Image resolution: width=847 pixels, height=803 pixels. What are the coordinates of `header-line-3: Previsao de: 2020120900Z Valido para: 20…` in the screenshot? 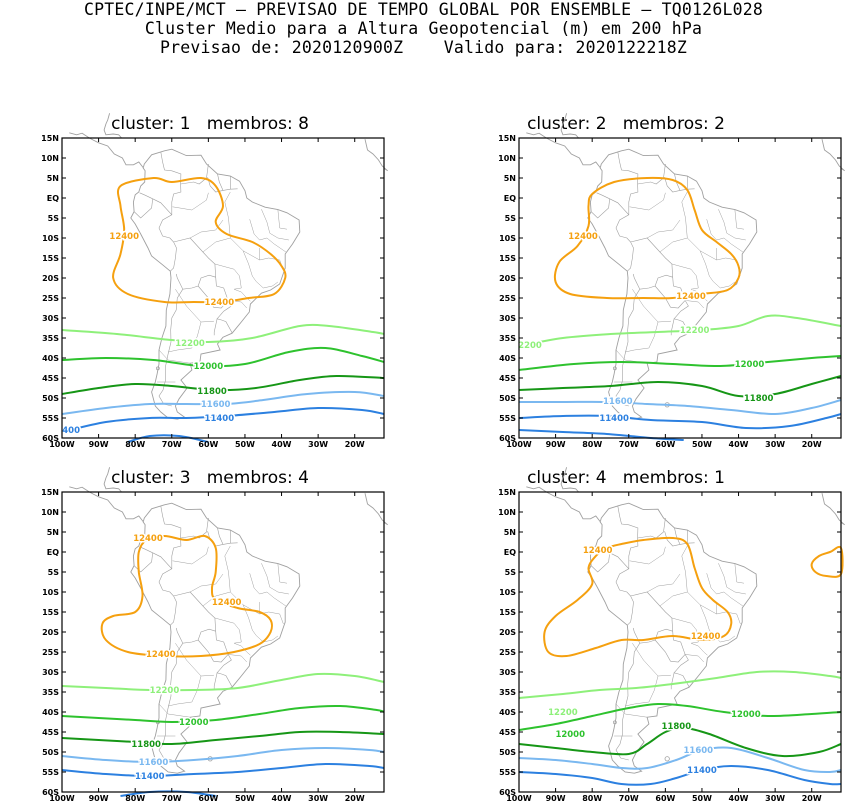 It's located at (423, 47).